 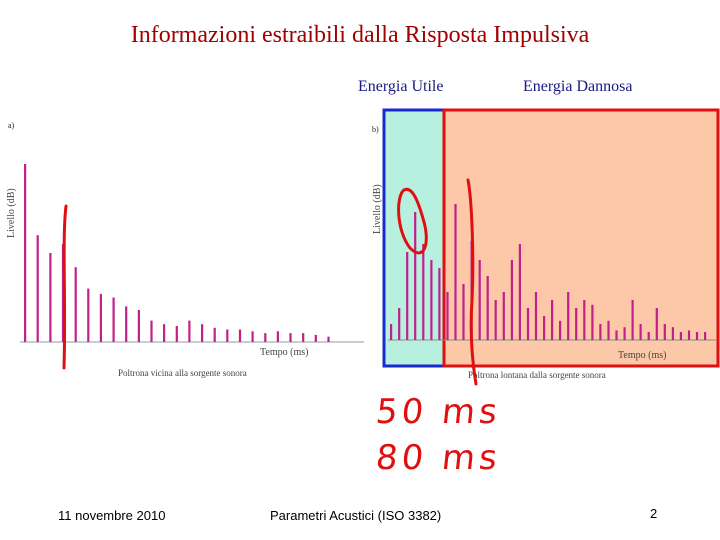 What do you see at coordinates (182, 373) in the screenshot?
I see `panel-a-caption: Poltrona vicina alla sorgente sonora` at bounding box center [182, 373].